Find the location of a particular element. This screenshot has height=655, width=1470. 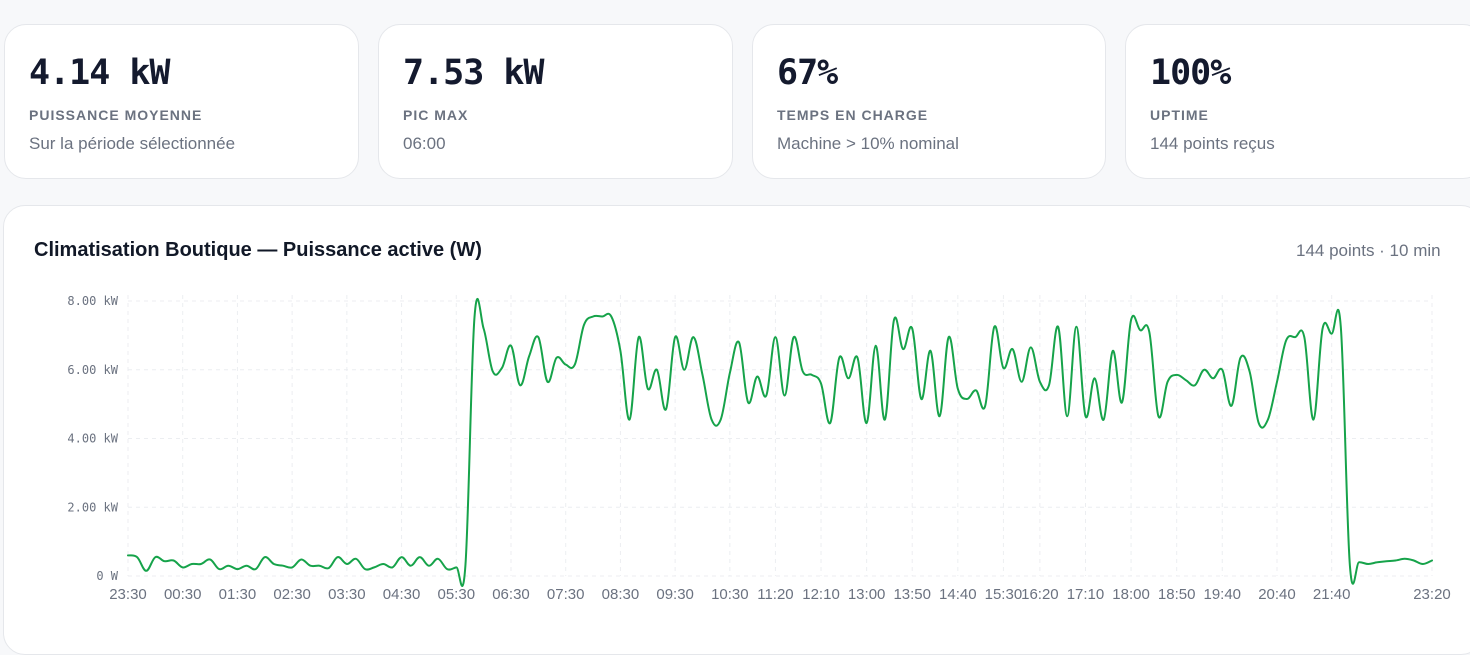

x-tick-label: 16:20 is located at coordinates (1040, 594).